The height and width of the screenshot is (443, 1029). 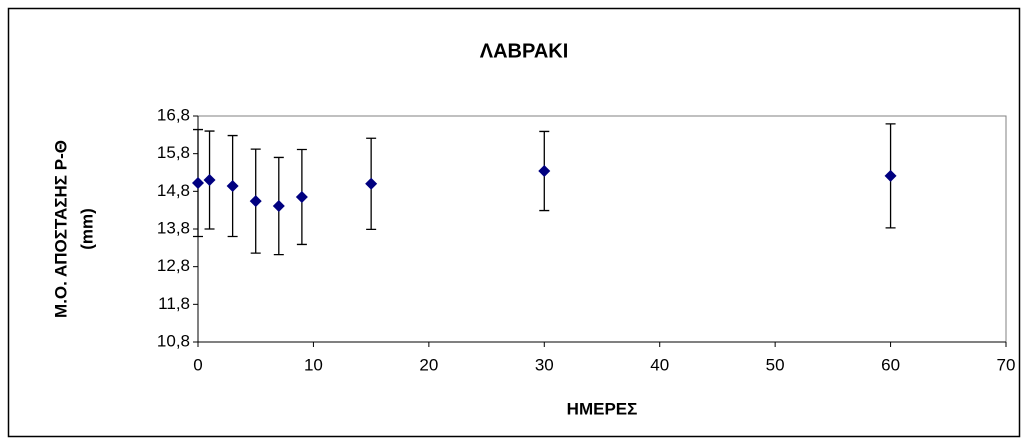 What do you see at coordinates (173, 152) in the screenshot?
I see `y-tick-label: 15,8` at bounding box center [173, 152].